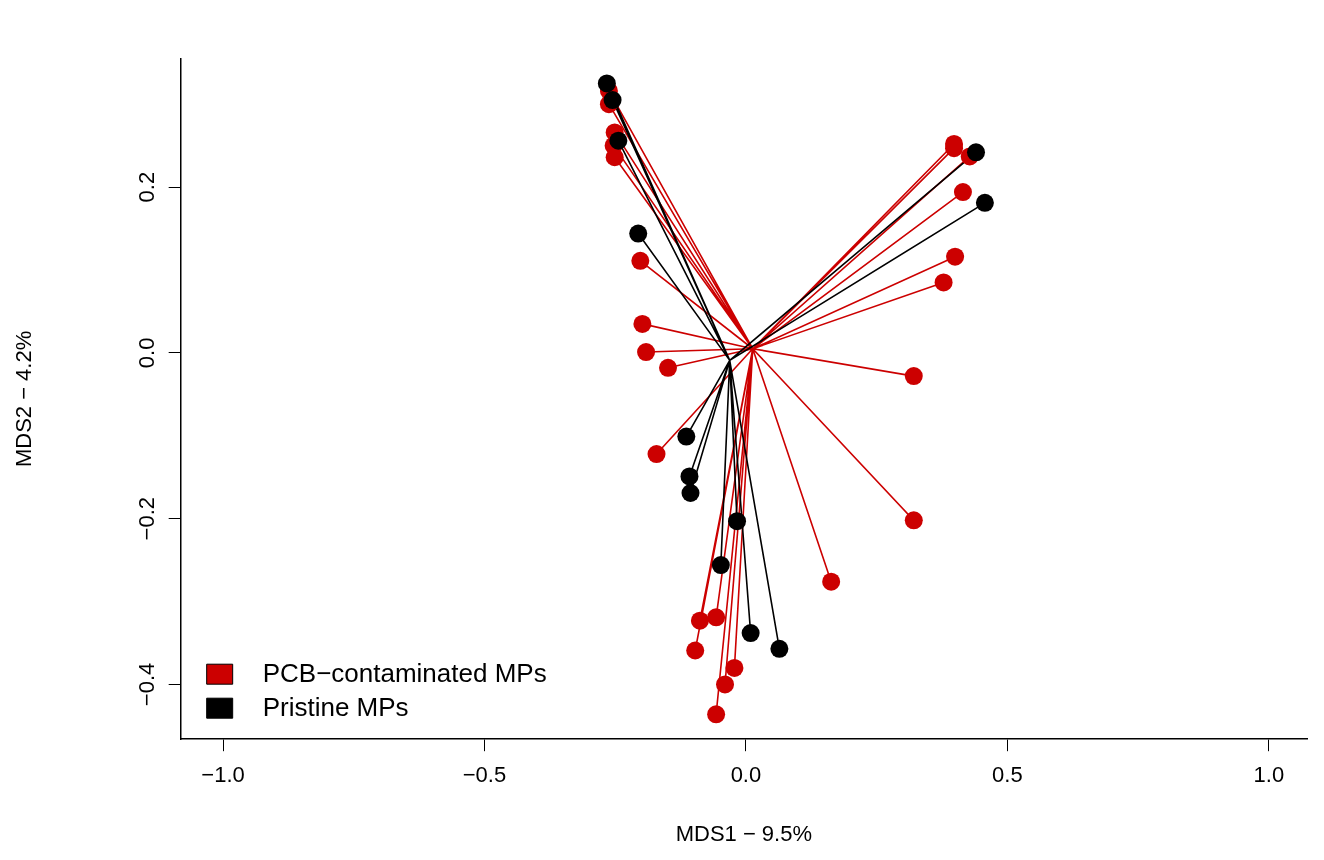 The width and height of the screenshot is (1324, 860). I want to click on x-tick-label: −0.5, so click(484, 775).